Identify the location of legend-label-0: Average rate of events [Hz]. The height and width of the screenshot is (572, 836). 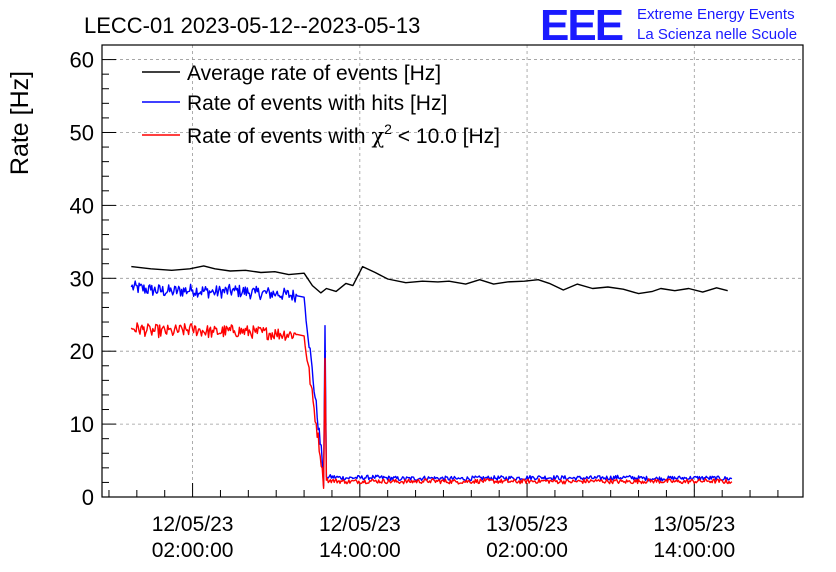
(314, 73).